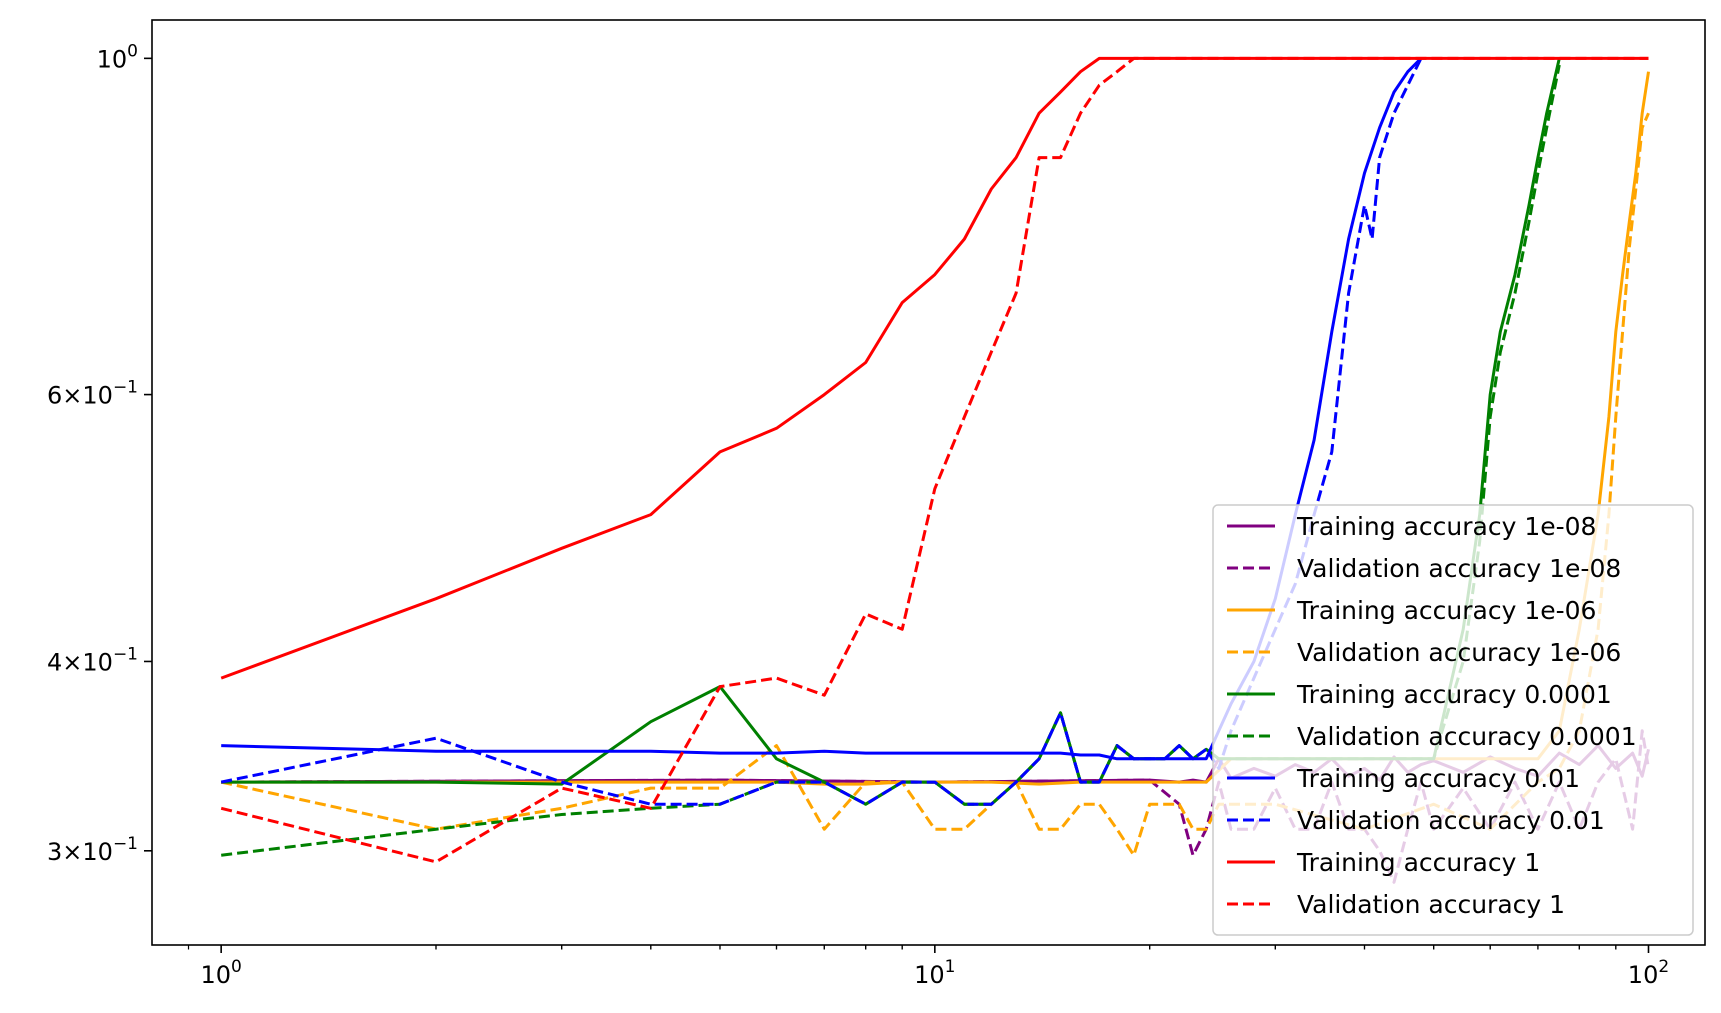  Describe the element at coordinates (1446, 526) in the screenshot. I see `legend-entry-label: Training accuracy 1e-08` at that location.